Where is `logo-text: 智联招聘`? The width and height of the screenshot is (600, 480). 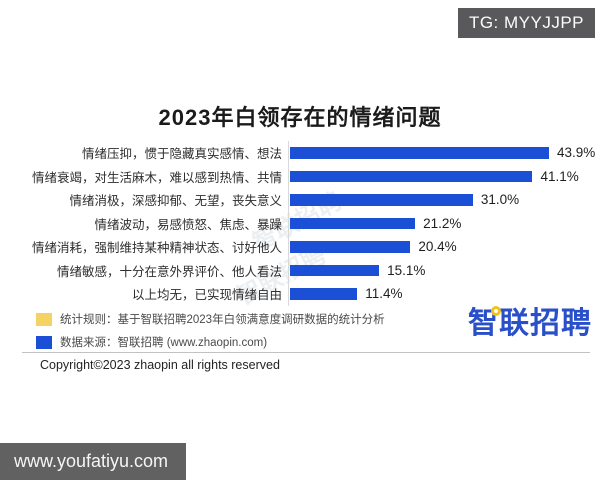 logo-text: 智联招聘 is located at coordinates (530, 323).